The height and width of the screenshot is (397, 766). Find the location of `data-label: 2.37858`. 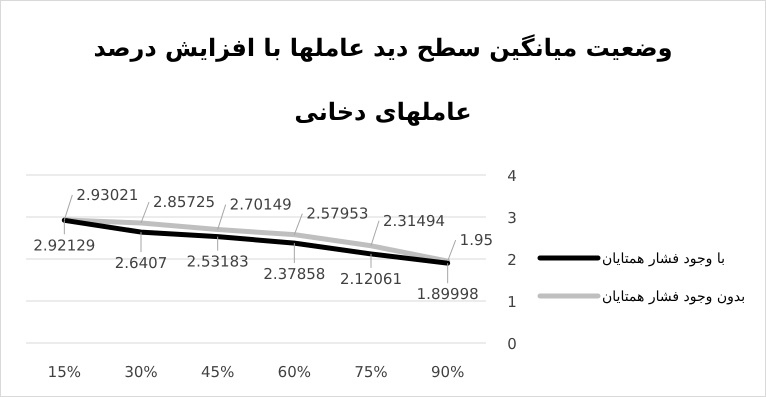

data-label: 2.37858 is located at coordinates (294, 274).